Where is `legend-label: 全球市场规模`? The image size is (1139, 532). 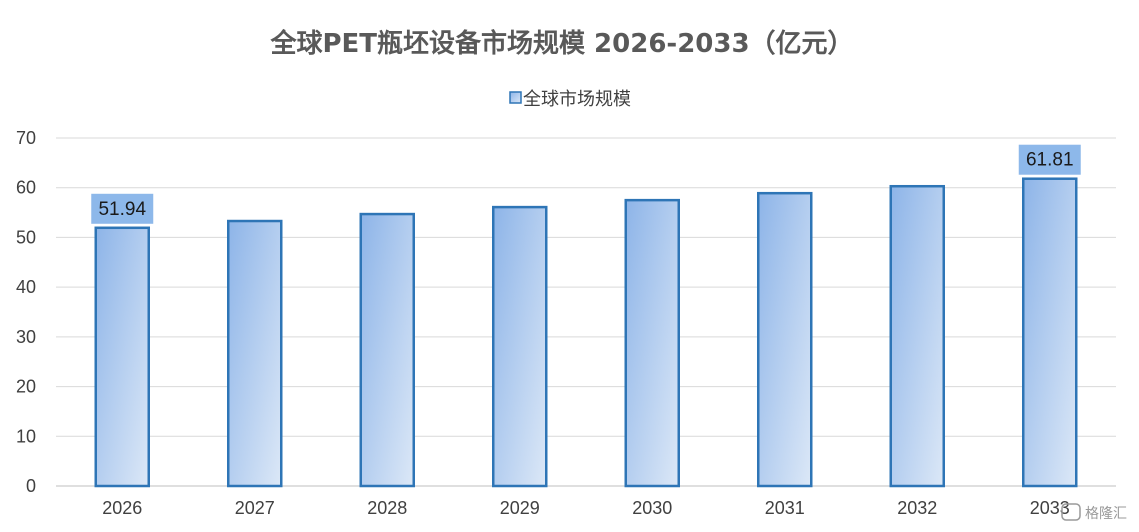 legend-label: 全球市场规模 is located at coordinates (577, 99).